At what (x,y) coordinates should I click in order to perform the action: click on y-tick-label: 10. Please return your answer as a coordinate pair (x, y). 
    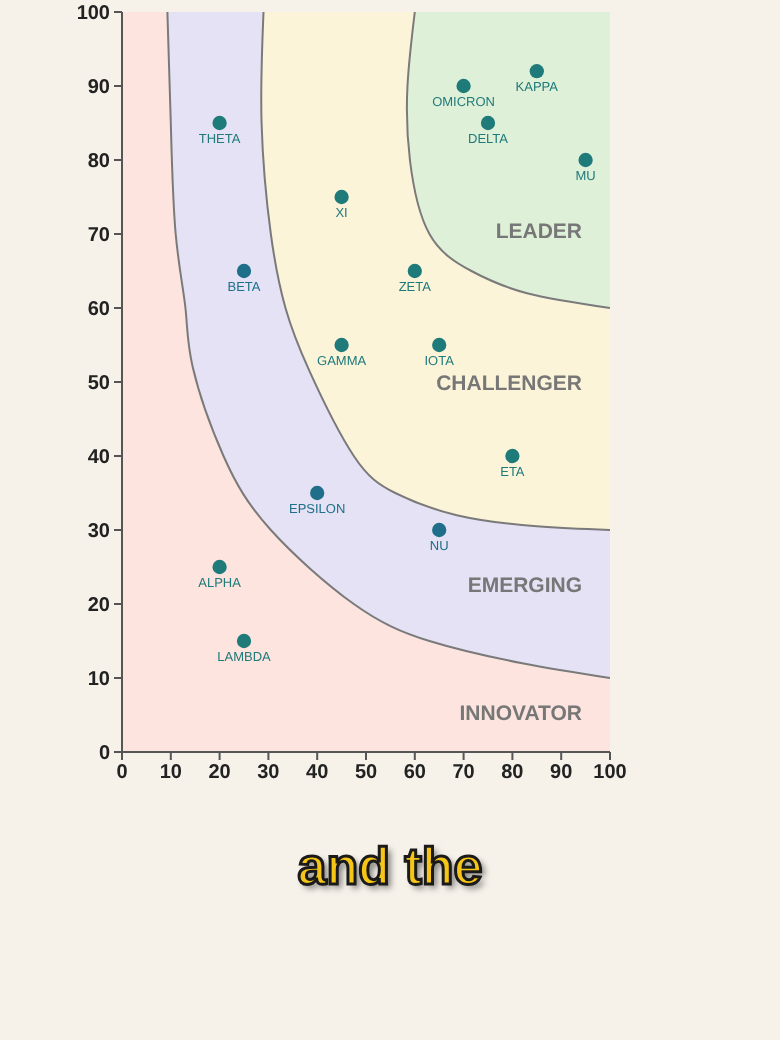
    Looking at the image, I should click on (99, 680).